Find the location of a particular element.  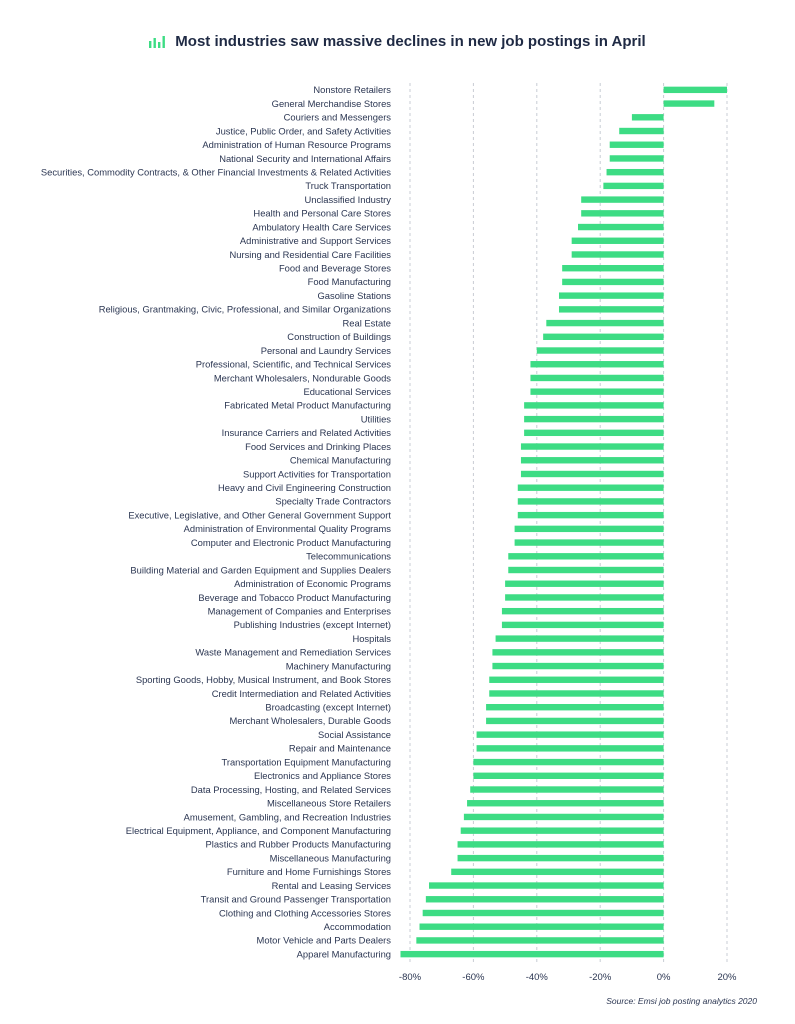

category-label: Heavy and Civil Engineering Construction is located at coordinates (304, 487).